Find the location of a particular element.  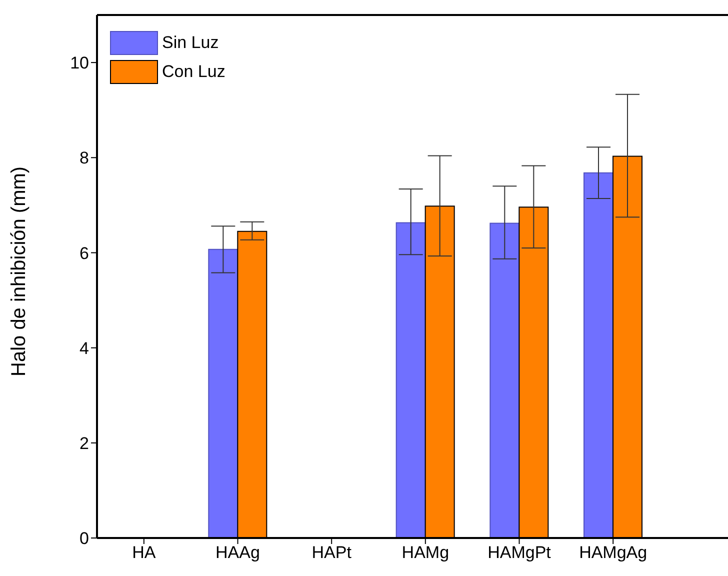

y-tick-label: 10 is located at coordinates (79, 63).